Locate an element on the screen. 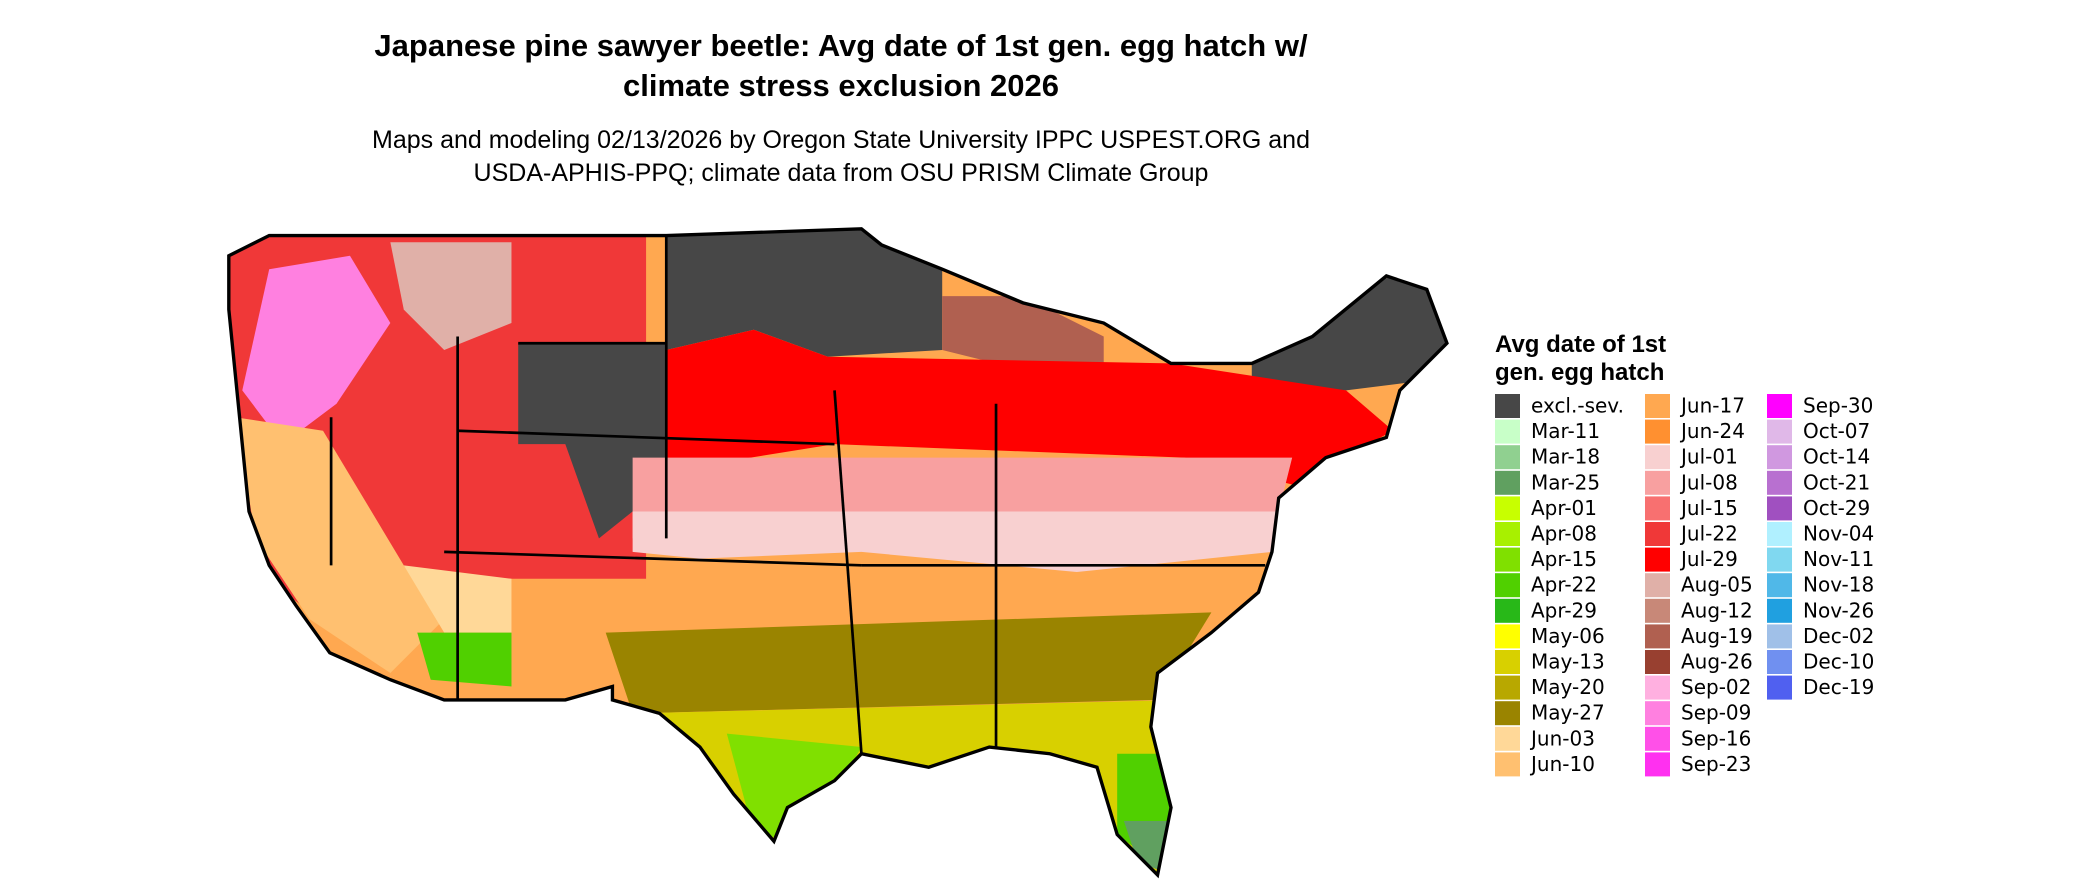  legend-label: Dec-10 is located at coordinates (1838, 662).